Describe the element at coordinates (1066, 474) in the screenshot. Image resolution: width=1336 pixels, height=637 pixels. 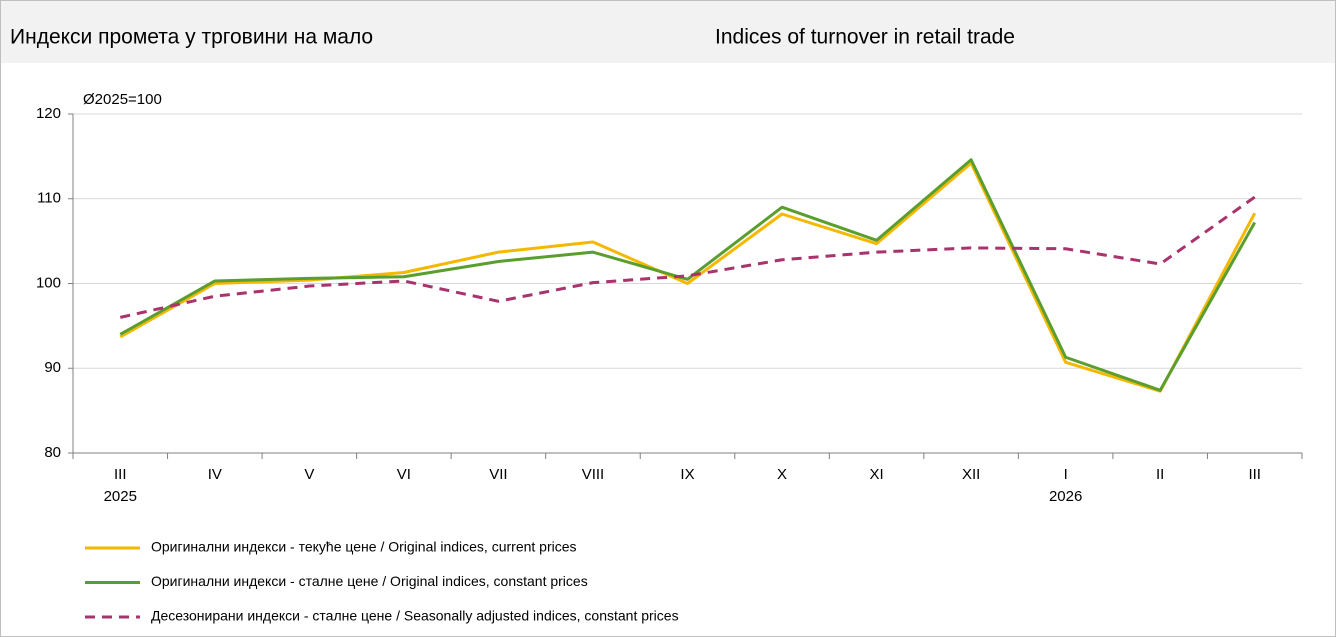
I see `x-tick-label: I` at that location.